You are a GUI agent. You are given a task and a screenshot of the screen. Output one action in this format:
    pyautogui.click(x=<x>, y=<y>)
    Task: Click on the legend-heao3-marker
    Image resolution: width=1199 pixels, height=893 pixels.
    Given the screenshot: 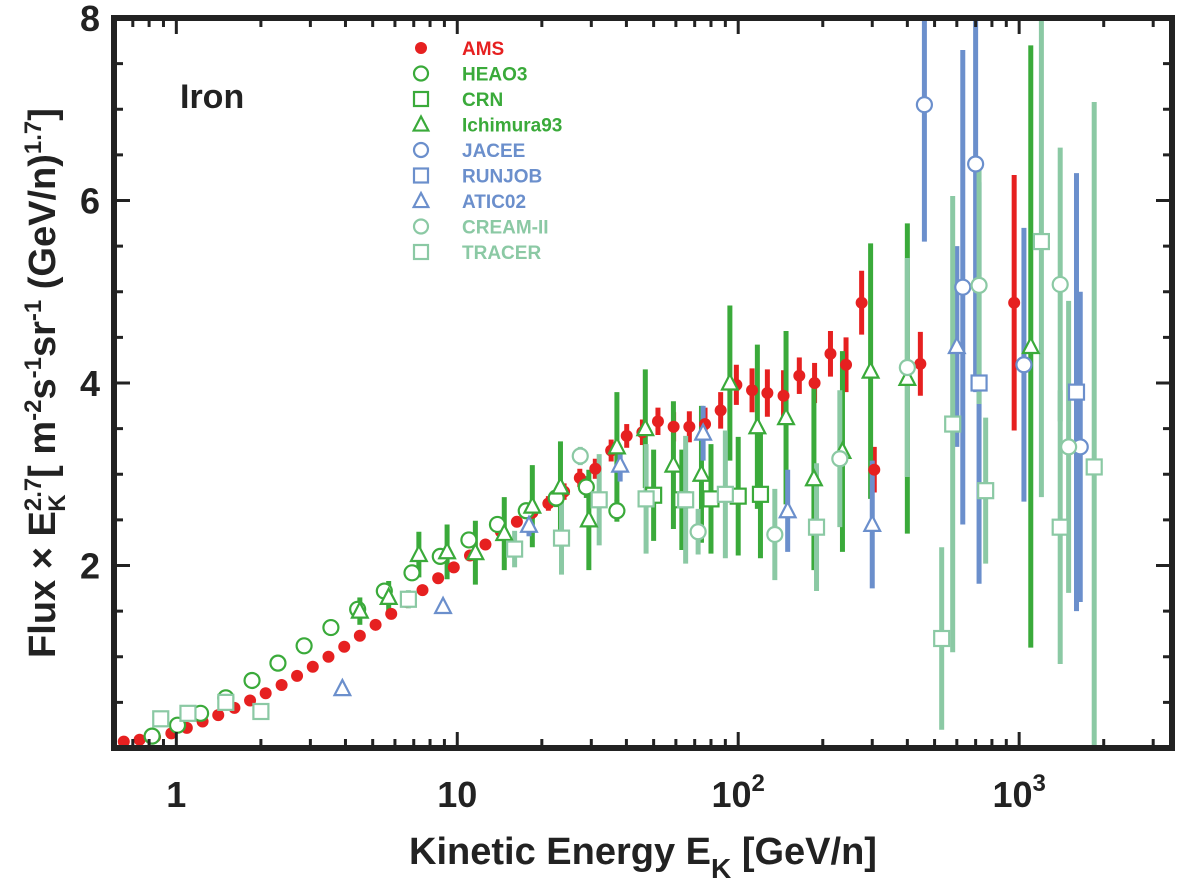 What is the action you would take?
    pyautogui.click(x=421, y=73)
    